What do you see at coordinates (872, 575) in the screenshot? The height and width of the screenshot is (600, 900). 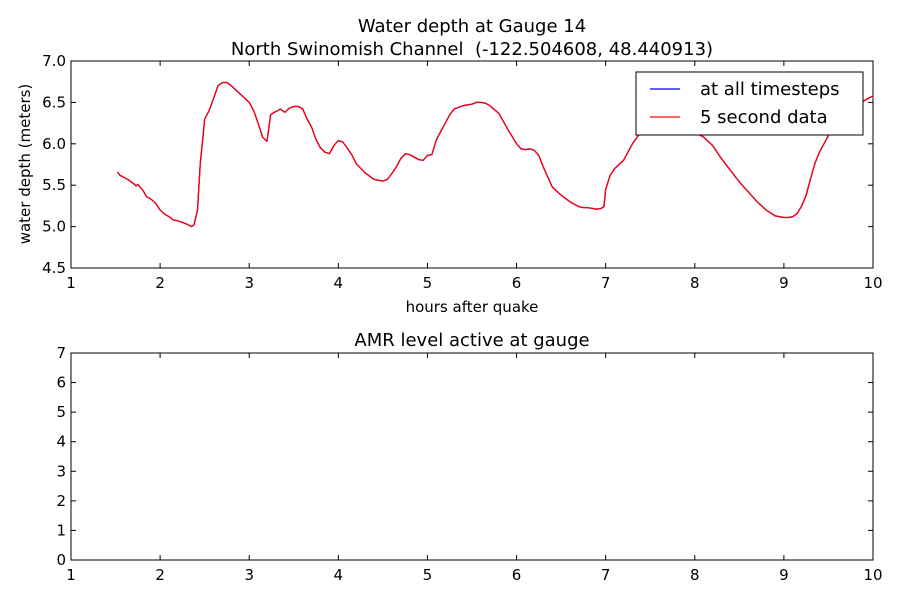 I see `bottom-x-tick-label: 10` at bounding box center [872, 575].